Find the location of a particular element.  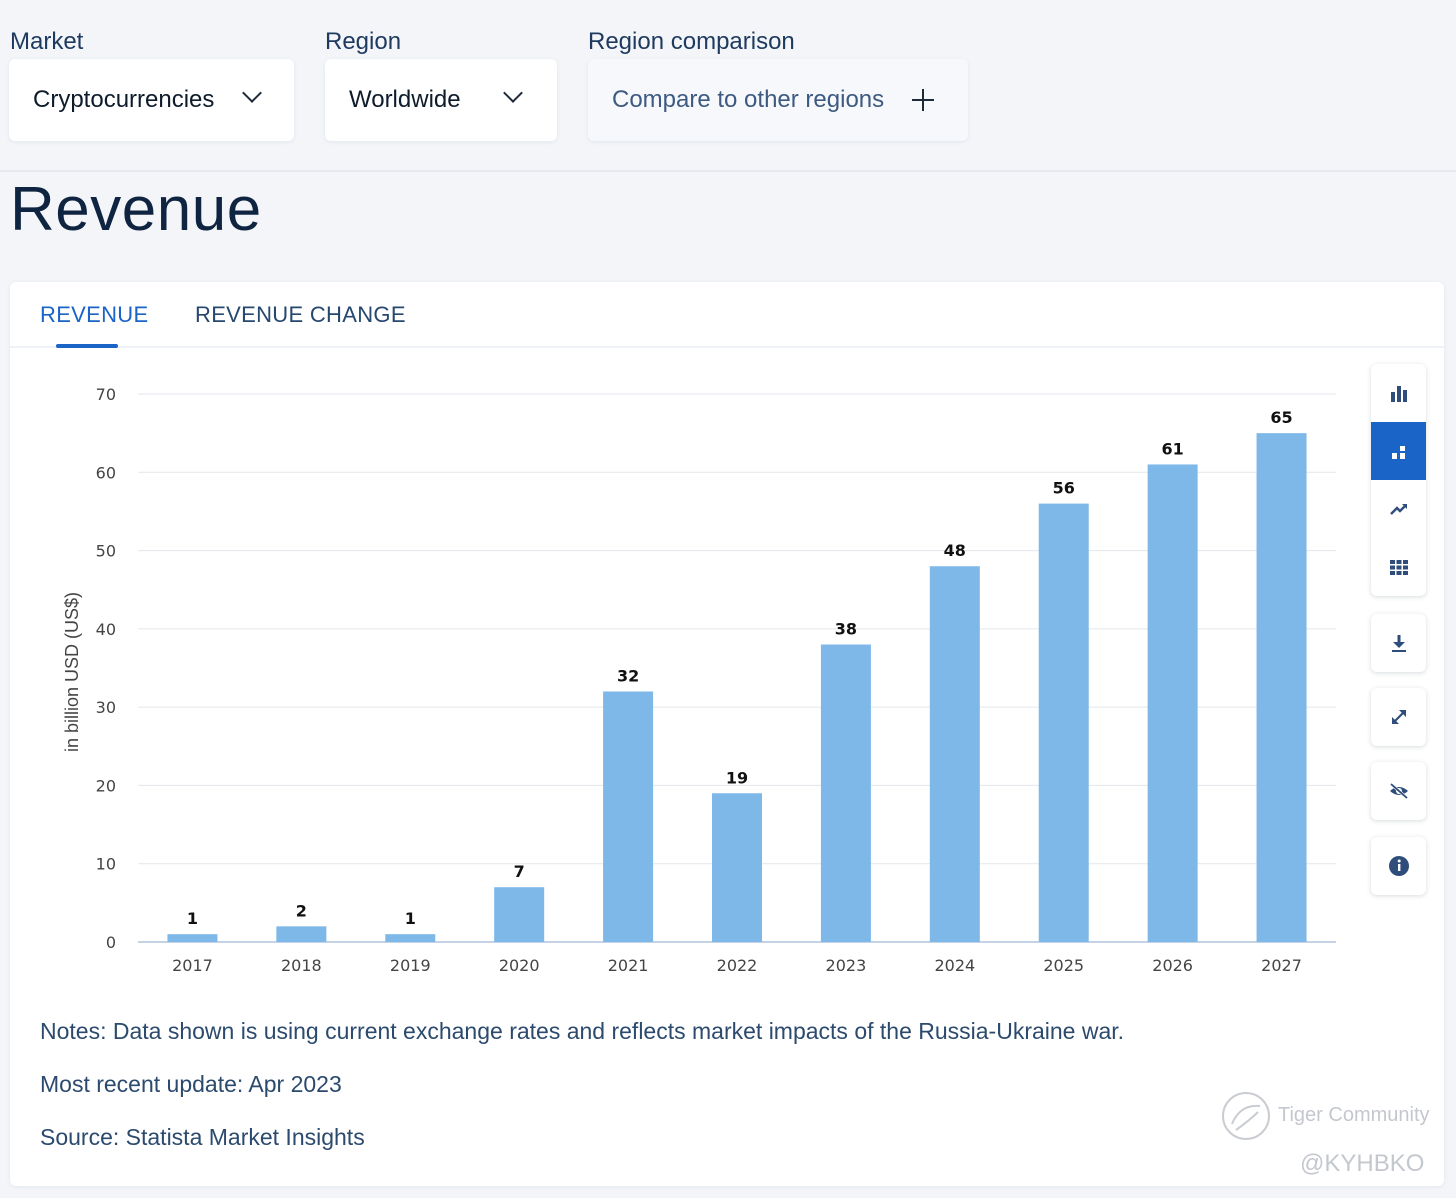

download-icon is located at coordinates (1398, 643).